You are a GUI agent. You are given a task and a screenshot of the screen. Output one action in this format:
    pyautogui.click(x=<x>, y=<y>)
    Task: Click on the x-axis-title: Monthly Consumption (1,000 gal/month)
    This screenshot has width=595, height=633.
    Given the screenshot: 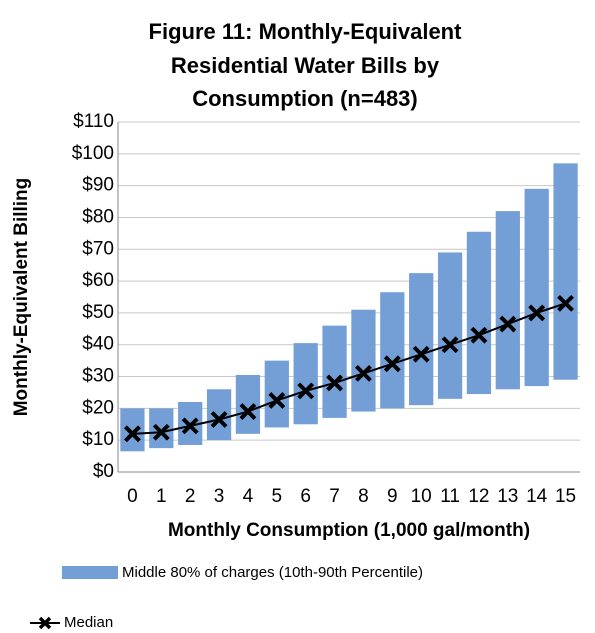 What is the action you would take?
    pyautogui.click(x=349, y=530)
    